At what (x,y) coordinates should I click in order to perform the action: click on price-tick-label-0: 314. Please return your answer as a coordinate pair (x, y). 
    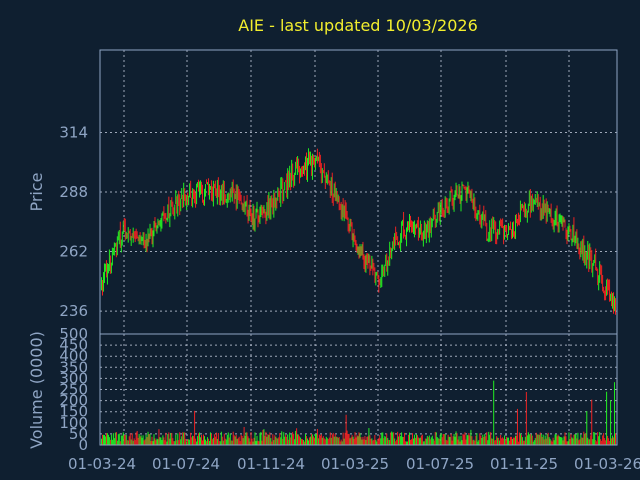
    Looking at the image, I should click on (73, 132).